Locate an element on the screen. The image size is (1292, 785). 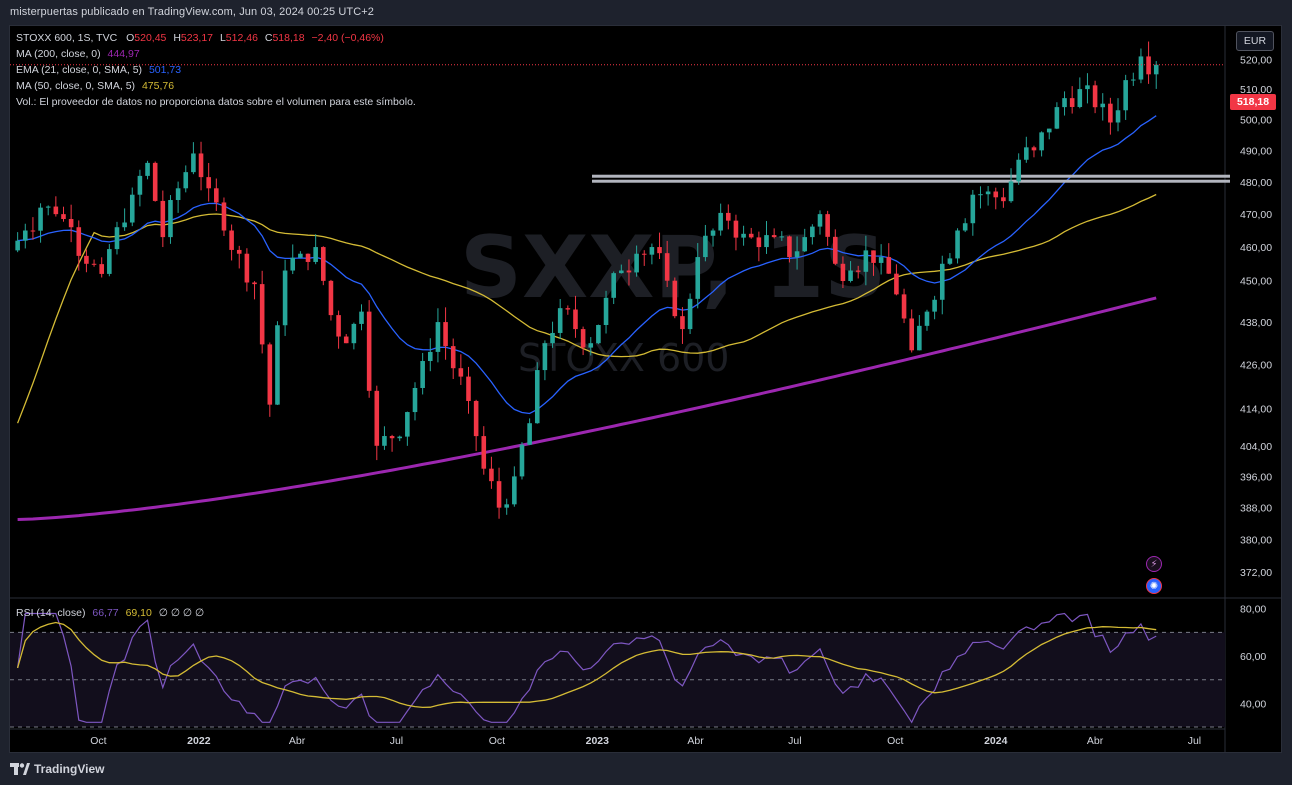
lightning-icon: ⚡ is located at coordinates (1154, 564).